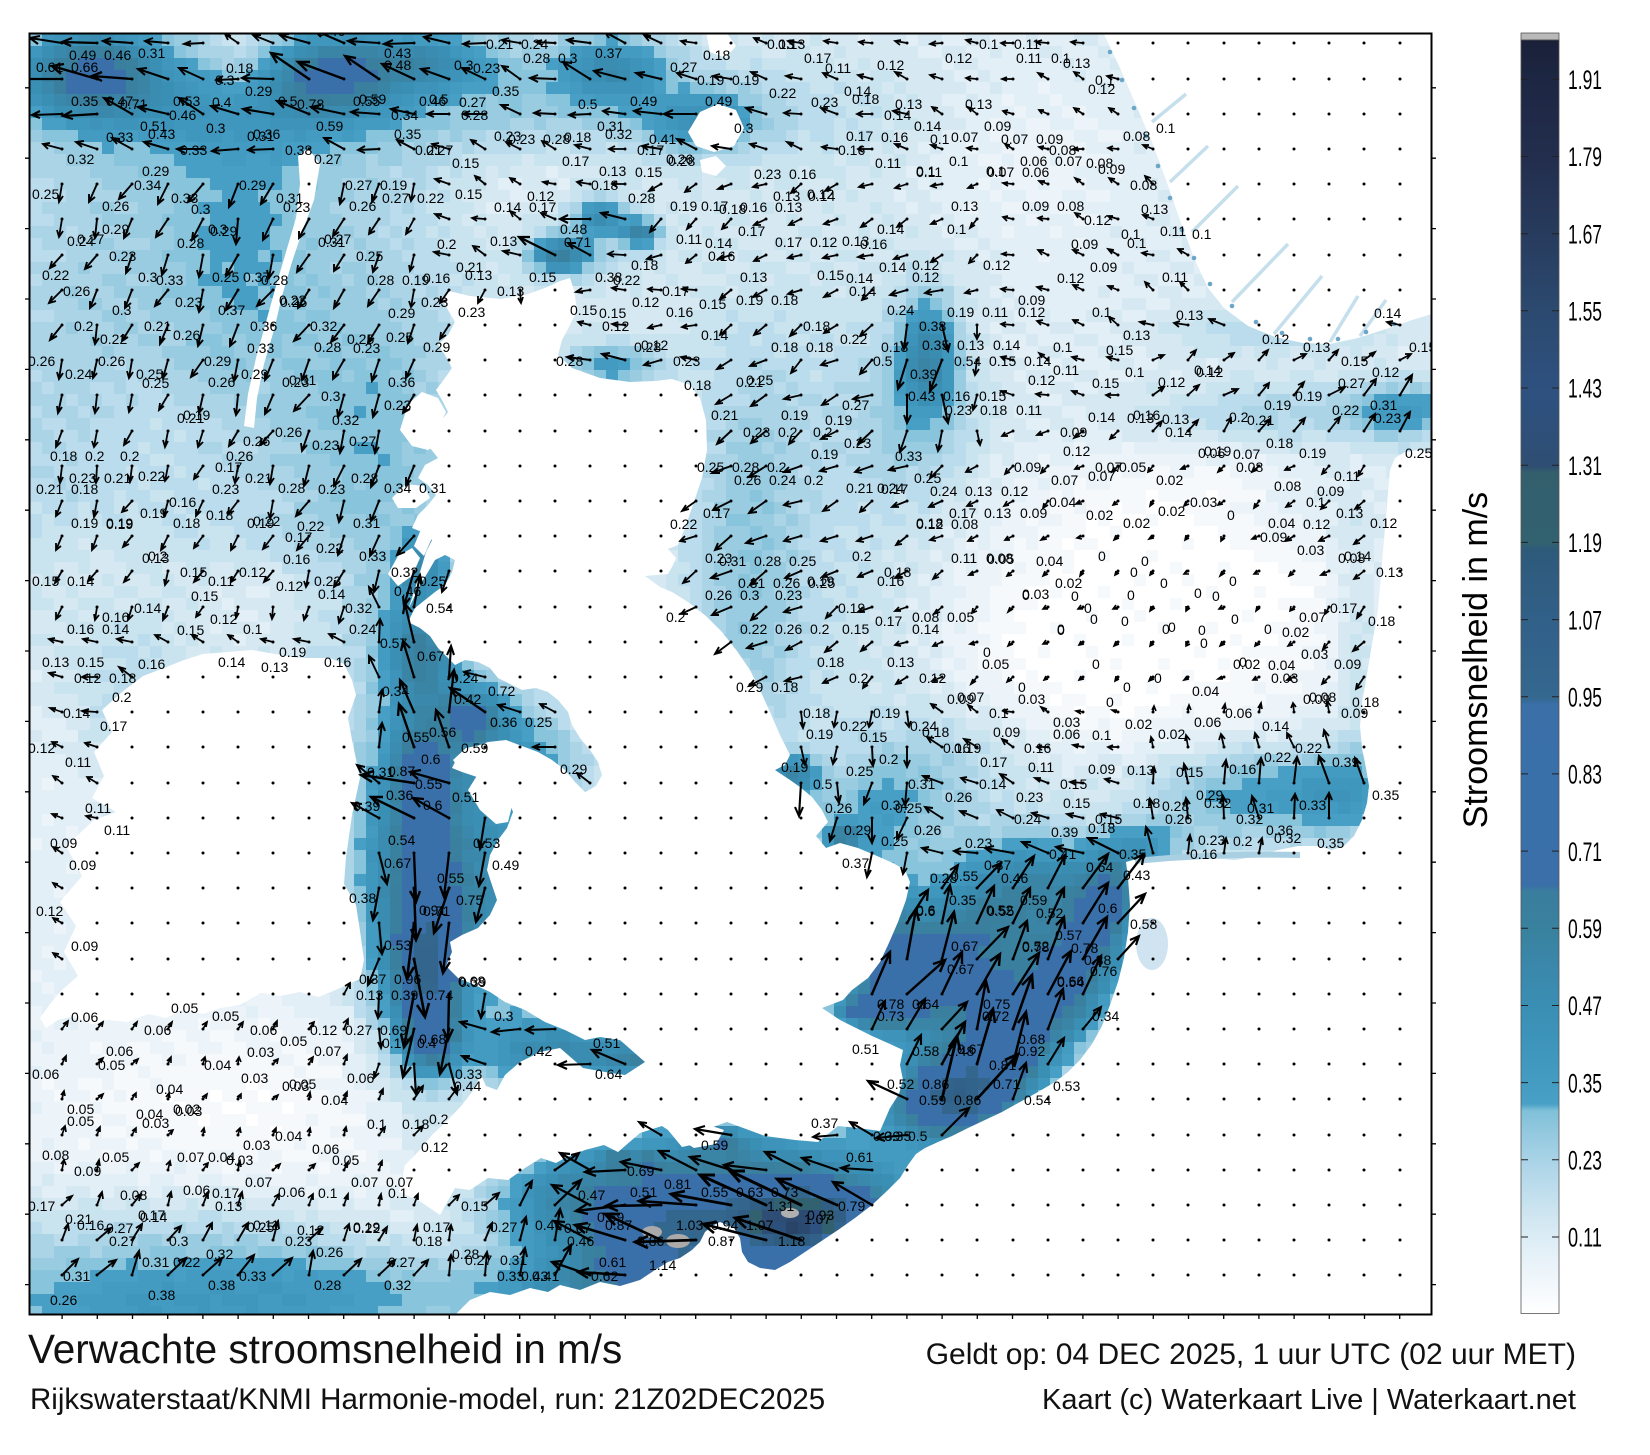  What do you see at coordinates (288, 1136) in the screenshot?
I see `svg-text: 0.04` at bounding box center [288, 1136].